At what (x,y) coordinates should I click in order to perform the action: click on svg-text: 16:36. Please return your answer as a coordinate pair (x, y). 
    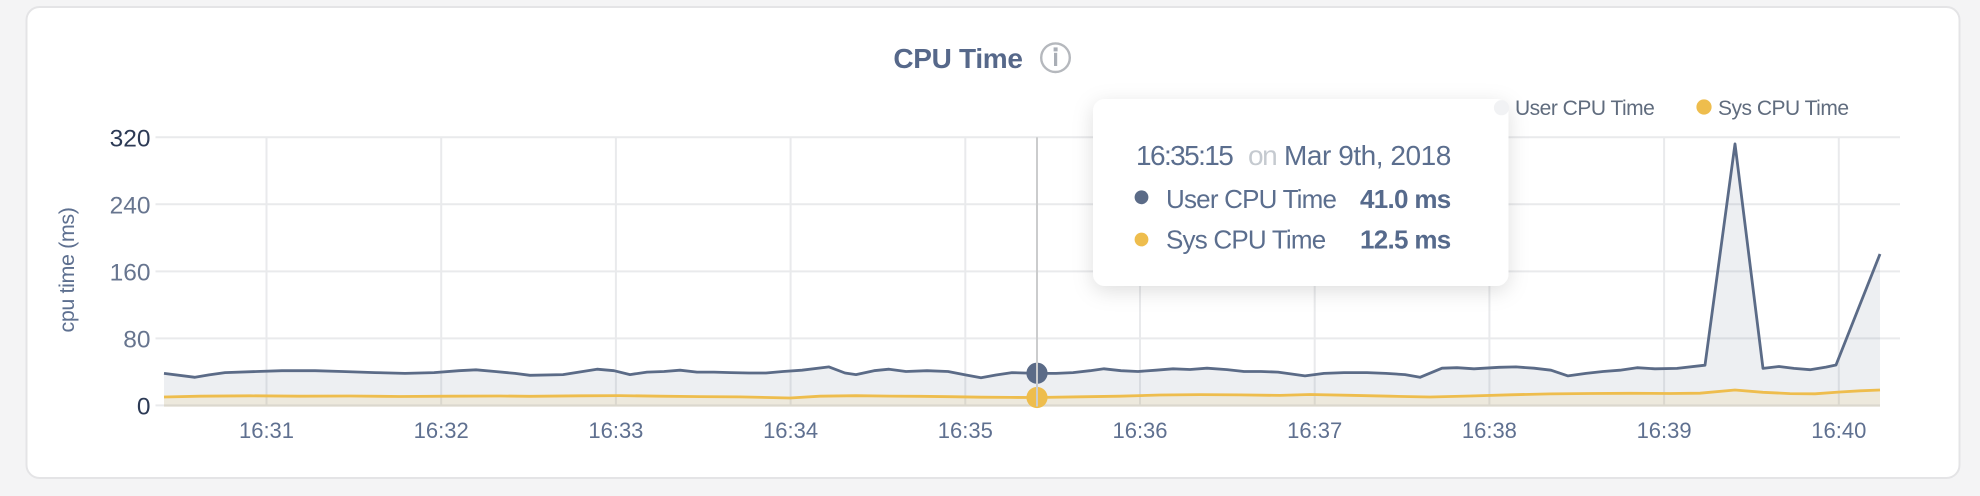
    Looking at the image, I should click on (1139, 430).